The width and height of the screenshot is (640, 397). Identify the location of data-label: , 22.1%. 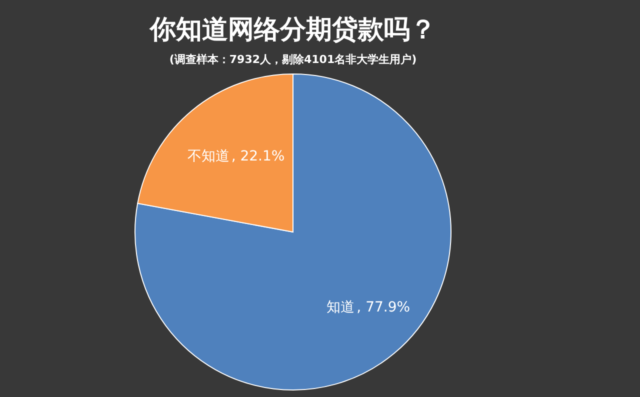
(258, 156).